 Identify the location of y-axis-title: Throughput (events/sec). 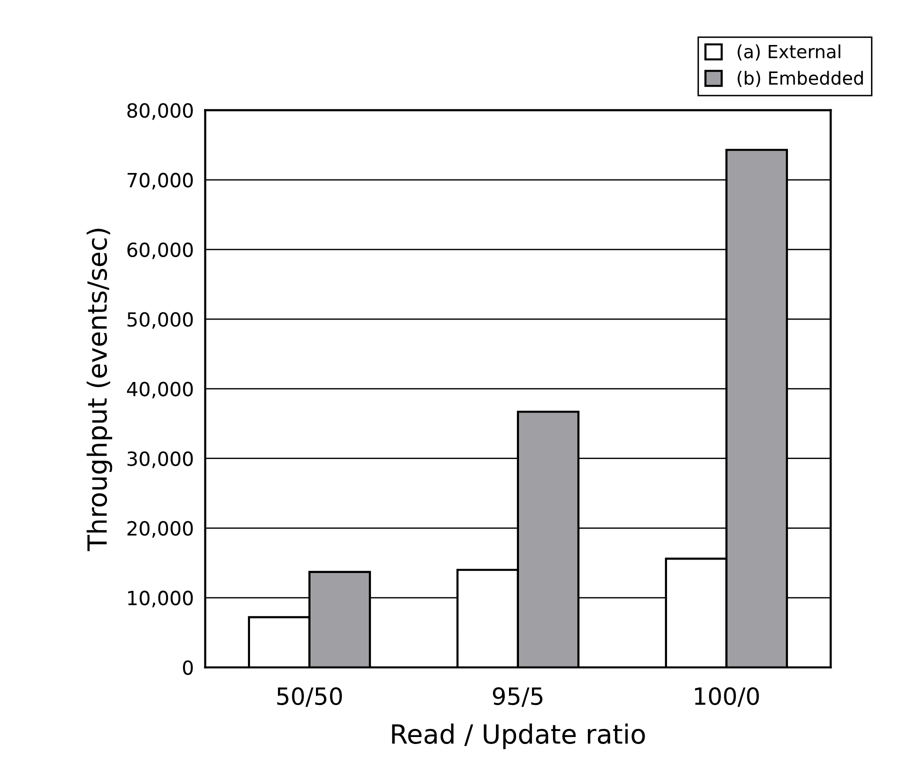
(99, 390).